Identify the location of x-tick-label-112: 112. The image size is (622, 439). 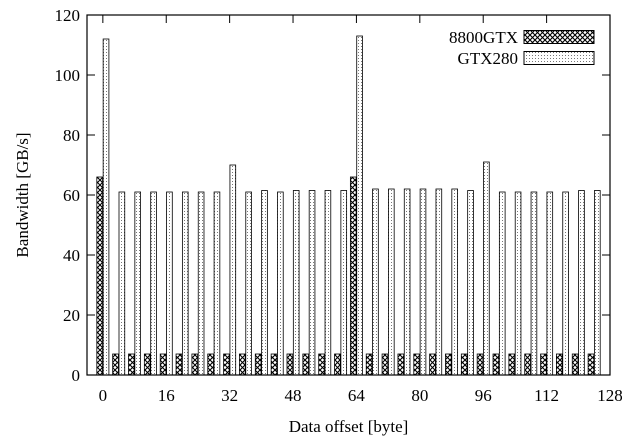
(546, 395).